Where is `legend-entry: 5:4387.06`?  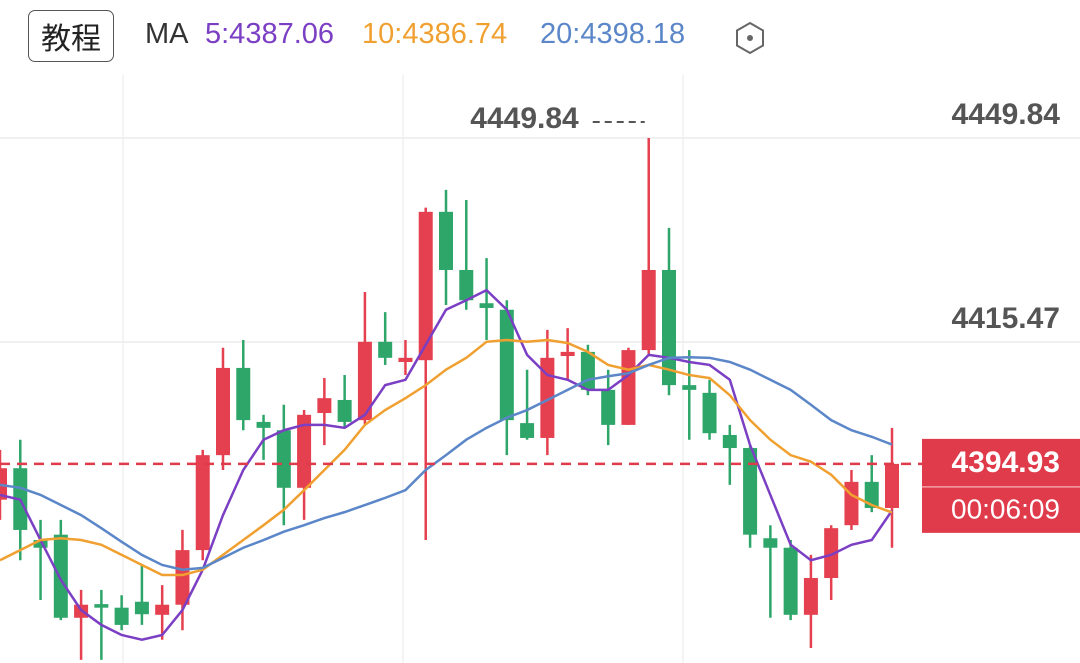
legend-entry: 5:4387.06 is located at coordinates (270, 34).